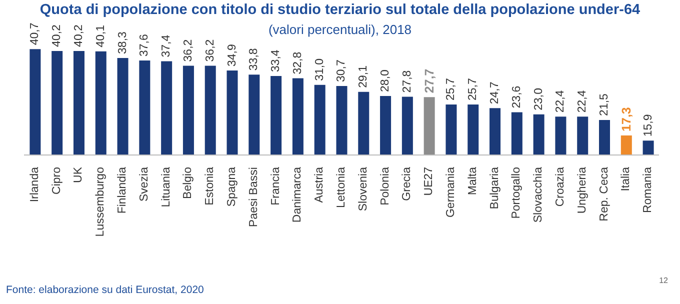 The image size is (680, 304). Describe the element at coordinates (340, 29) in the screenshot. I see `chart-subtitle: (valori percentuali), 2018` at that location.